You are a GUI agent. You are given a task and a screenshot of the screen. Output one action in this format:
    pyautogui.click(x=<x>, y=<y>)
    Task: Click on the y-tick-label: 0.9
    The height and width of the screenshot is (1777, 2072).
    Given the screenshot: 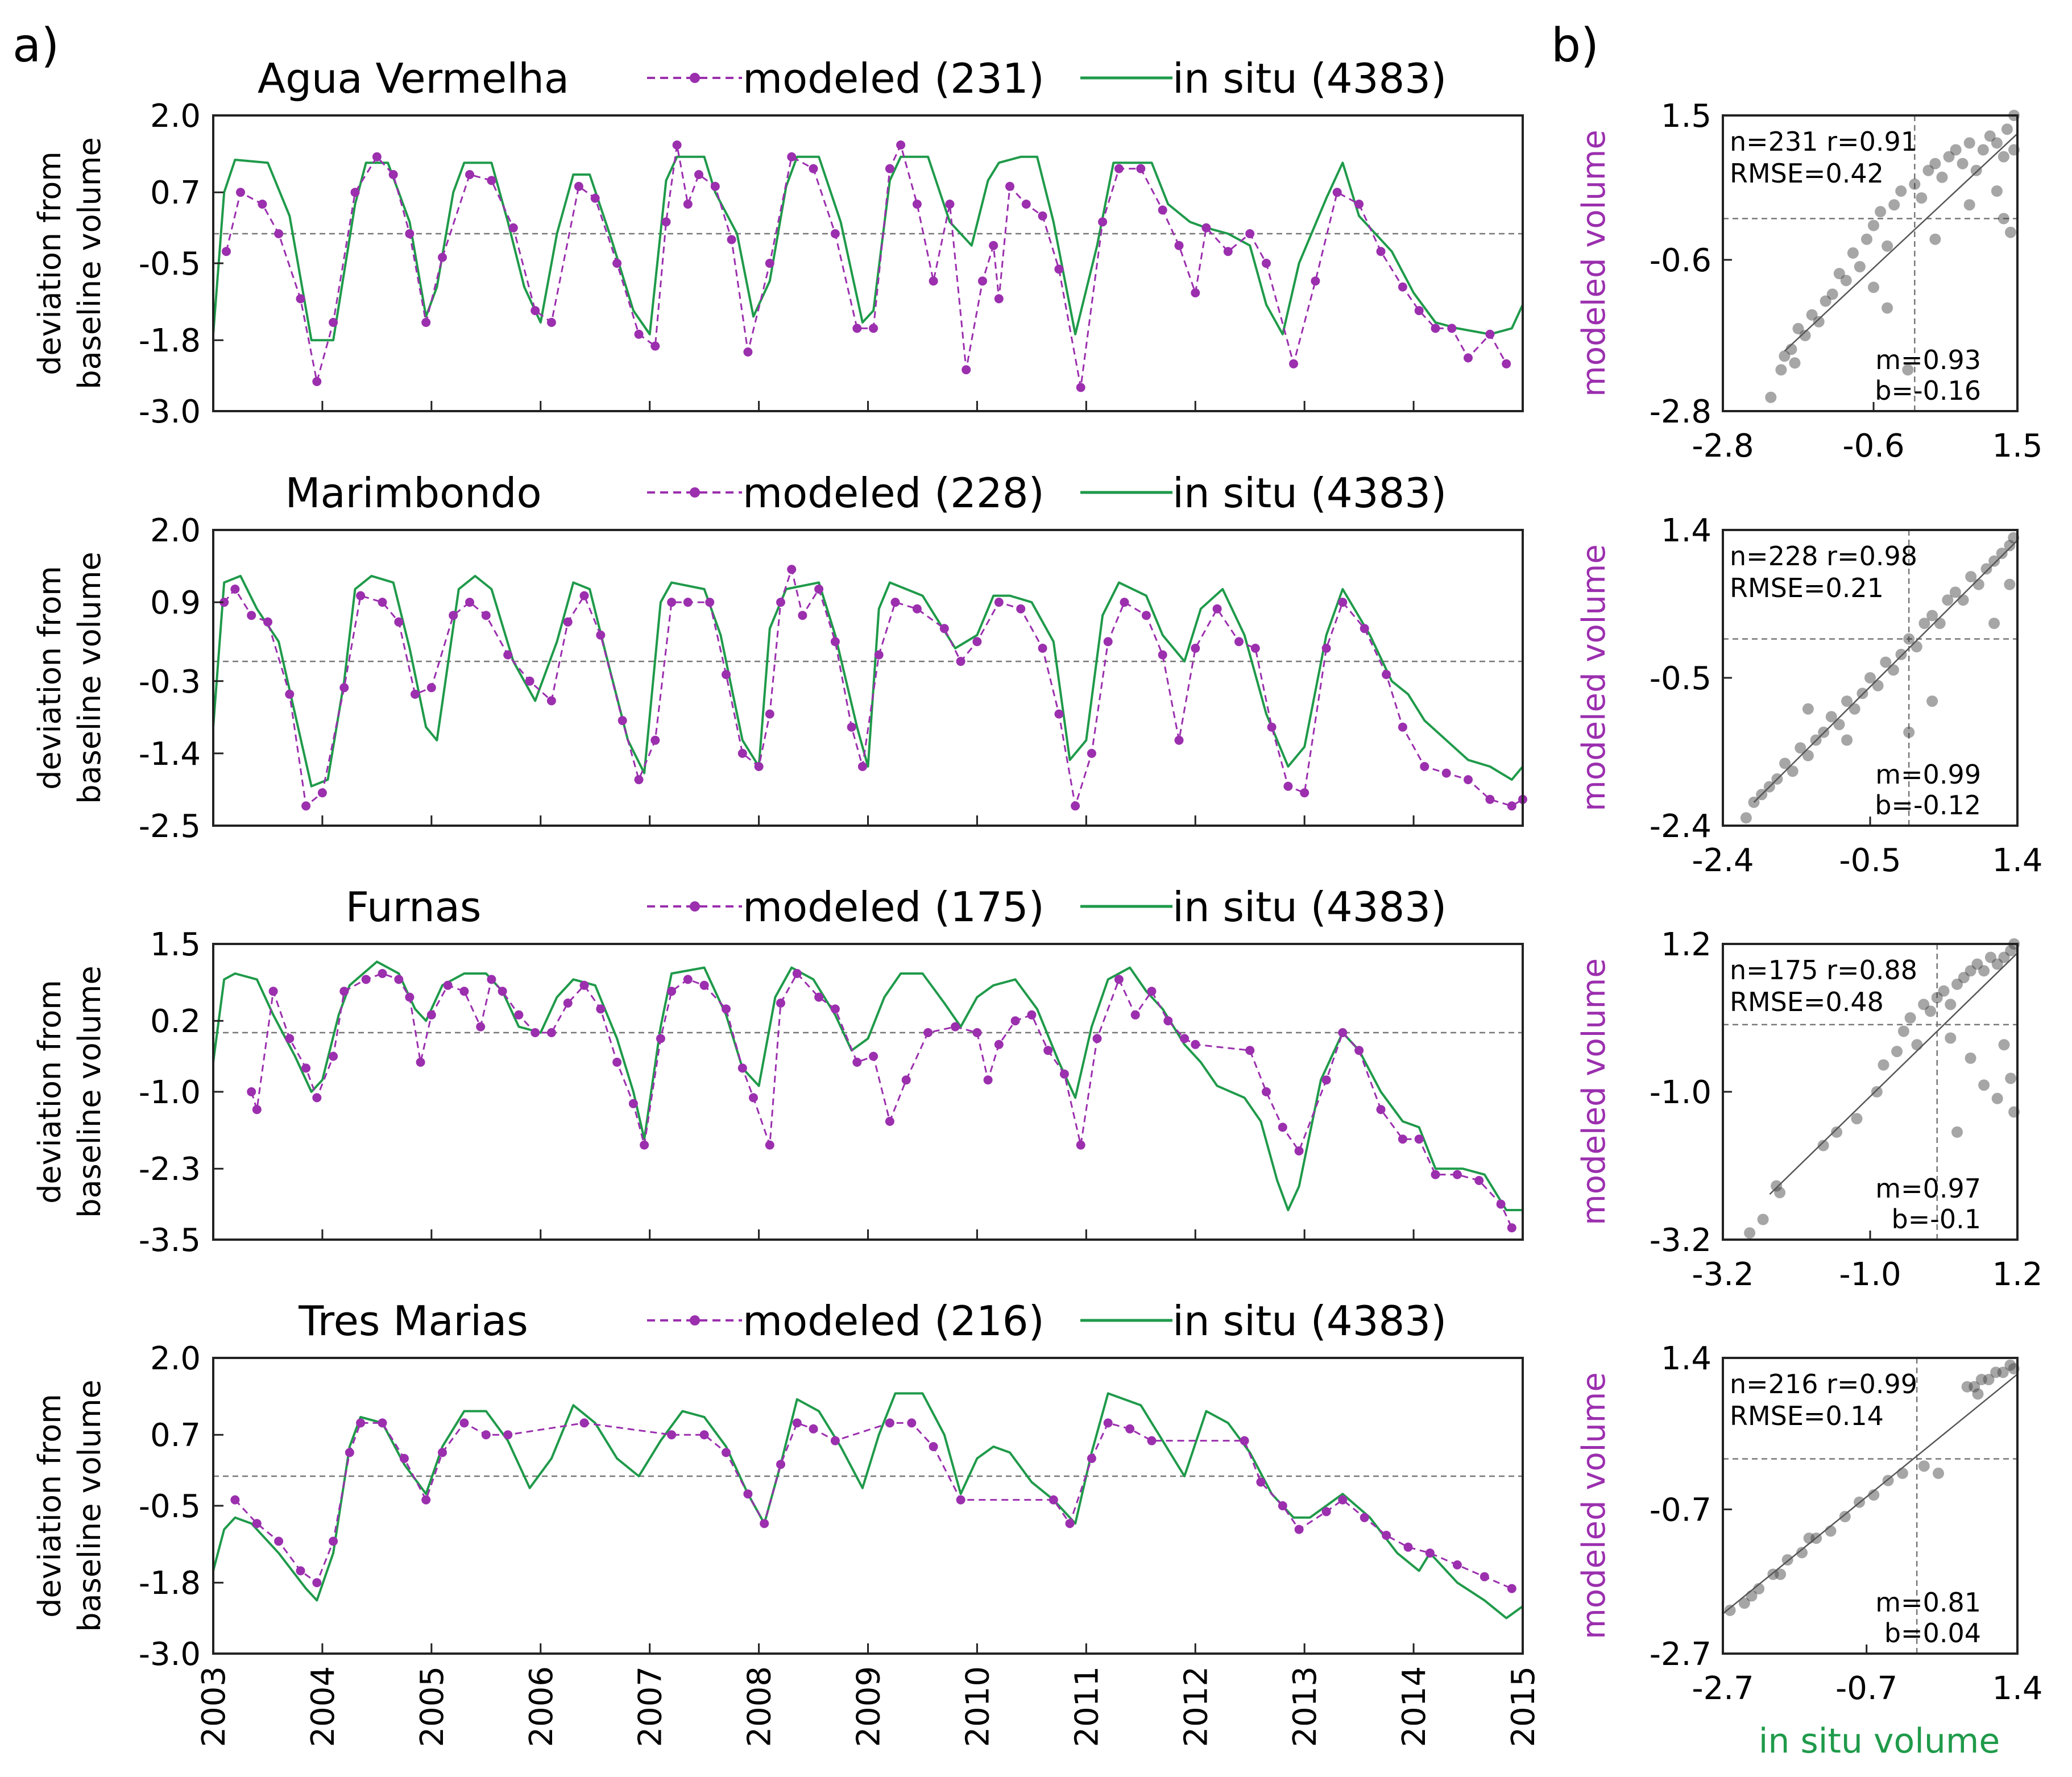 What is the action you would take?
    pyautogui.click(x=175, y=603)
    